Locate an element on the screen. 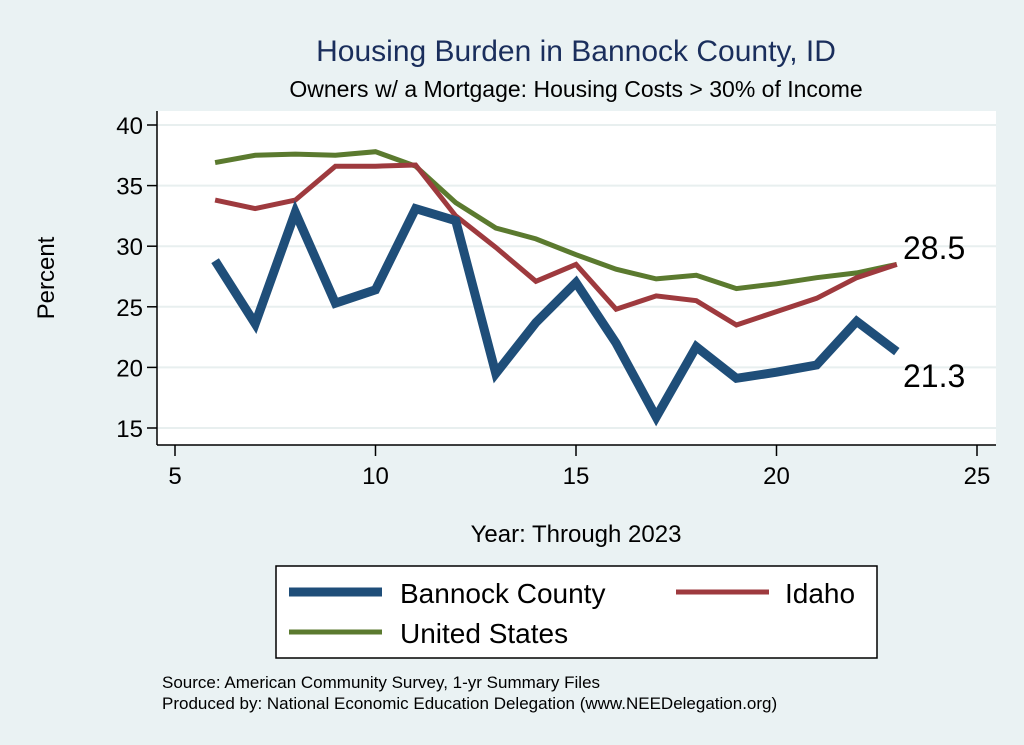 The image size is (1024, 745). x-tick-label-10: 10 is located at coordinates (375, 476).